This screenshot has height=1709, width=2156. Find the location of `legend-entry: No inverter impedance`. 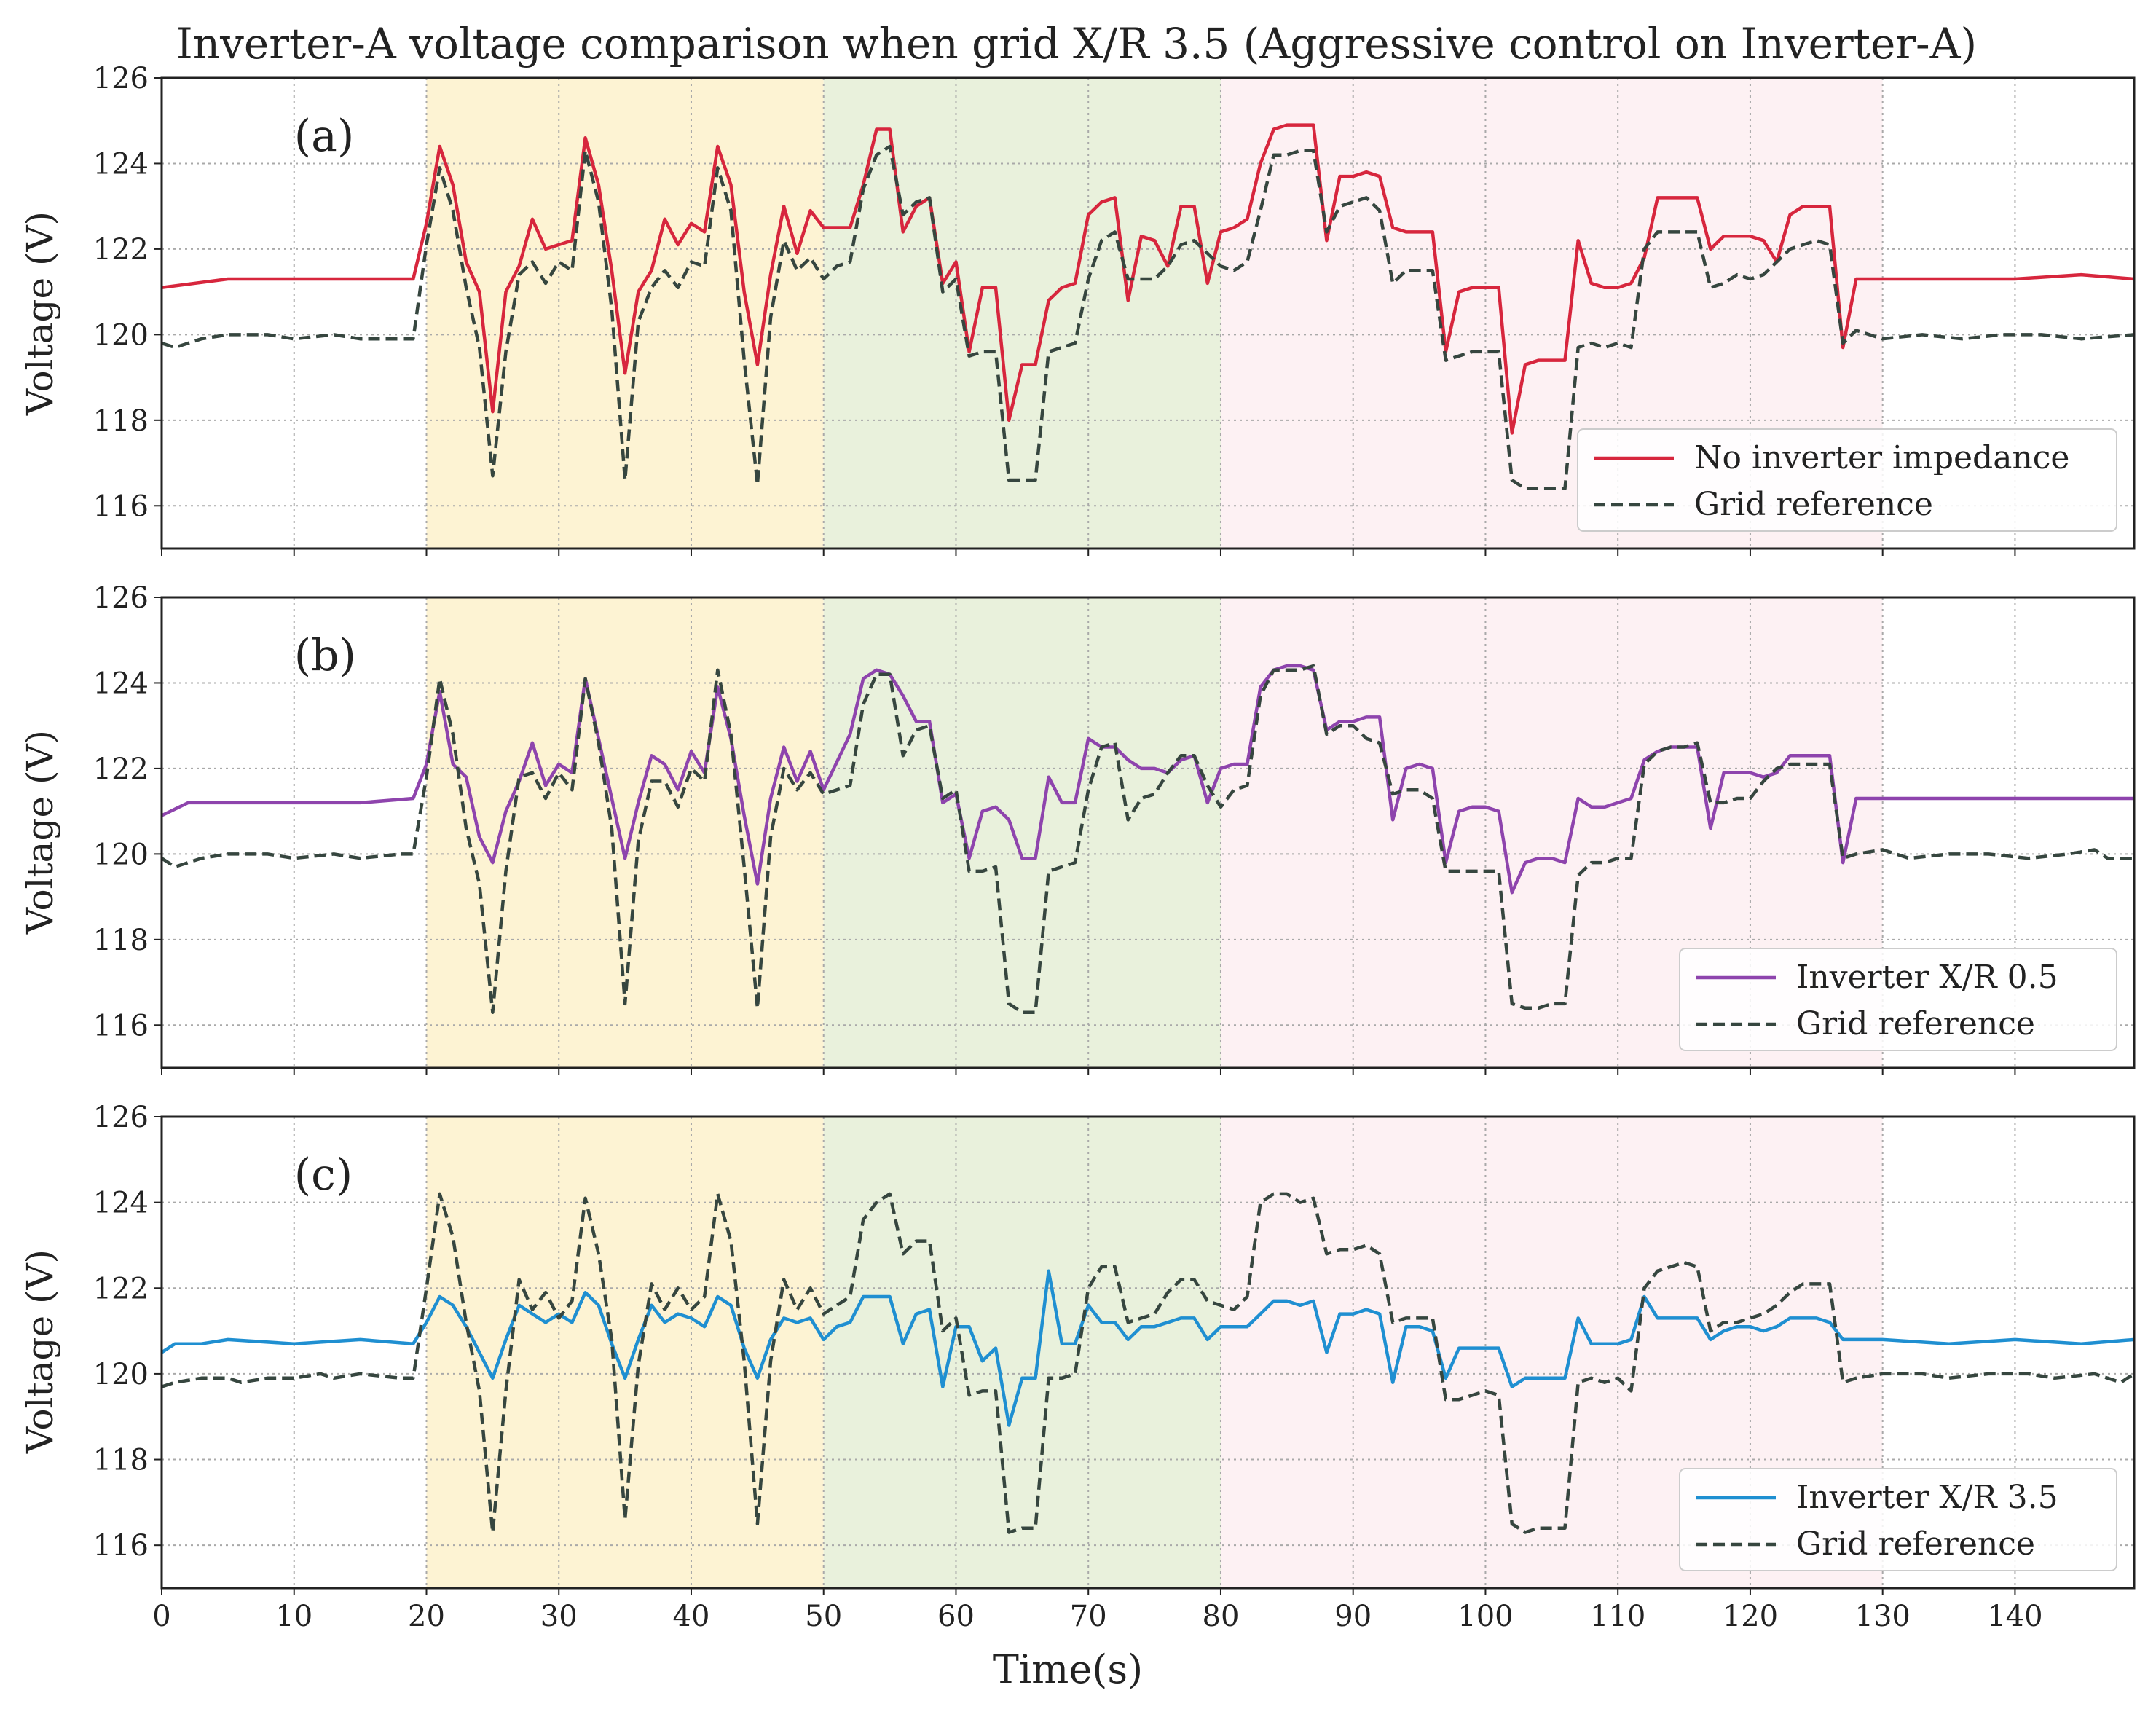

legend-entry: No inverter impedance is located at coordinates (1881, 457).